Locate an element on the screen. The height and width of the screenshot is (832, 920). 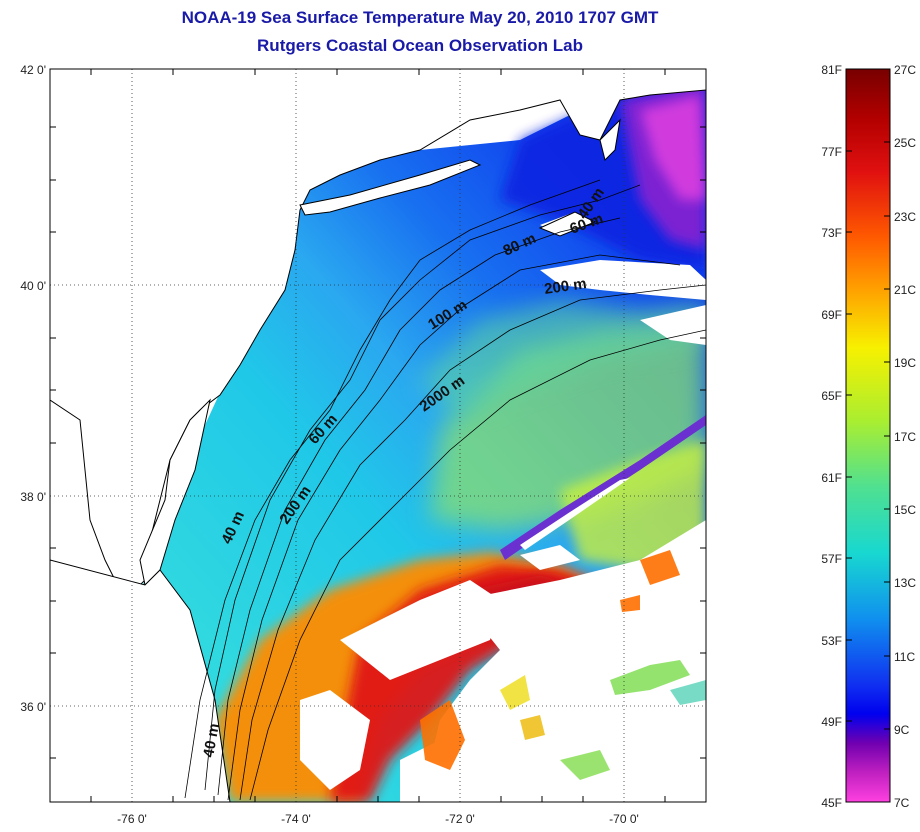
cb-f-49: 49F is located at coordinates (831, 722).